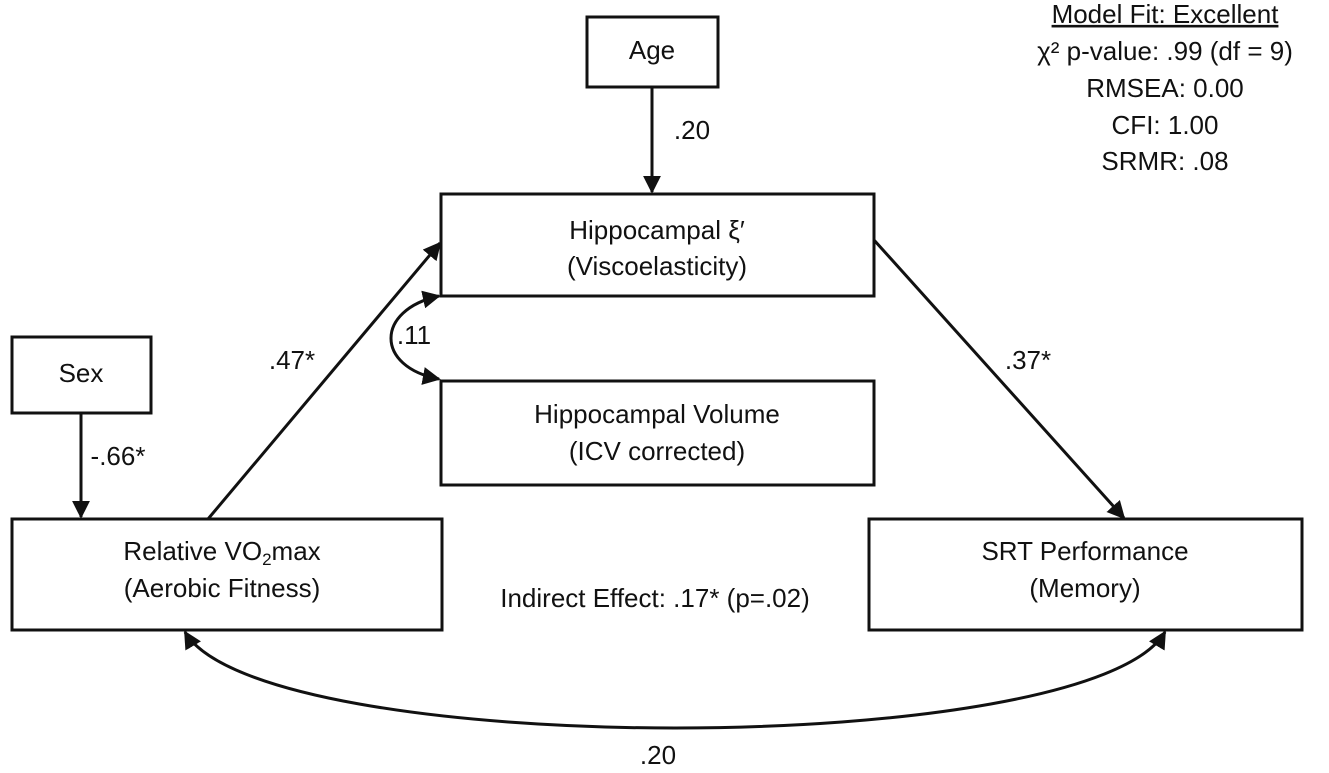 The width and height of the screenshot is (1329, 773). What do you see at coordinates (414, 335) in the screenshot?
I see `edge-label: .11` at bounding box center [414, 335].